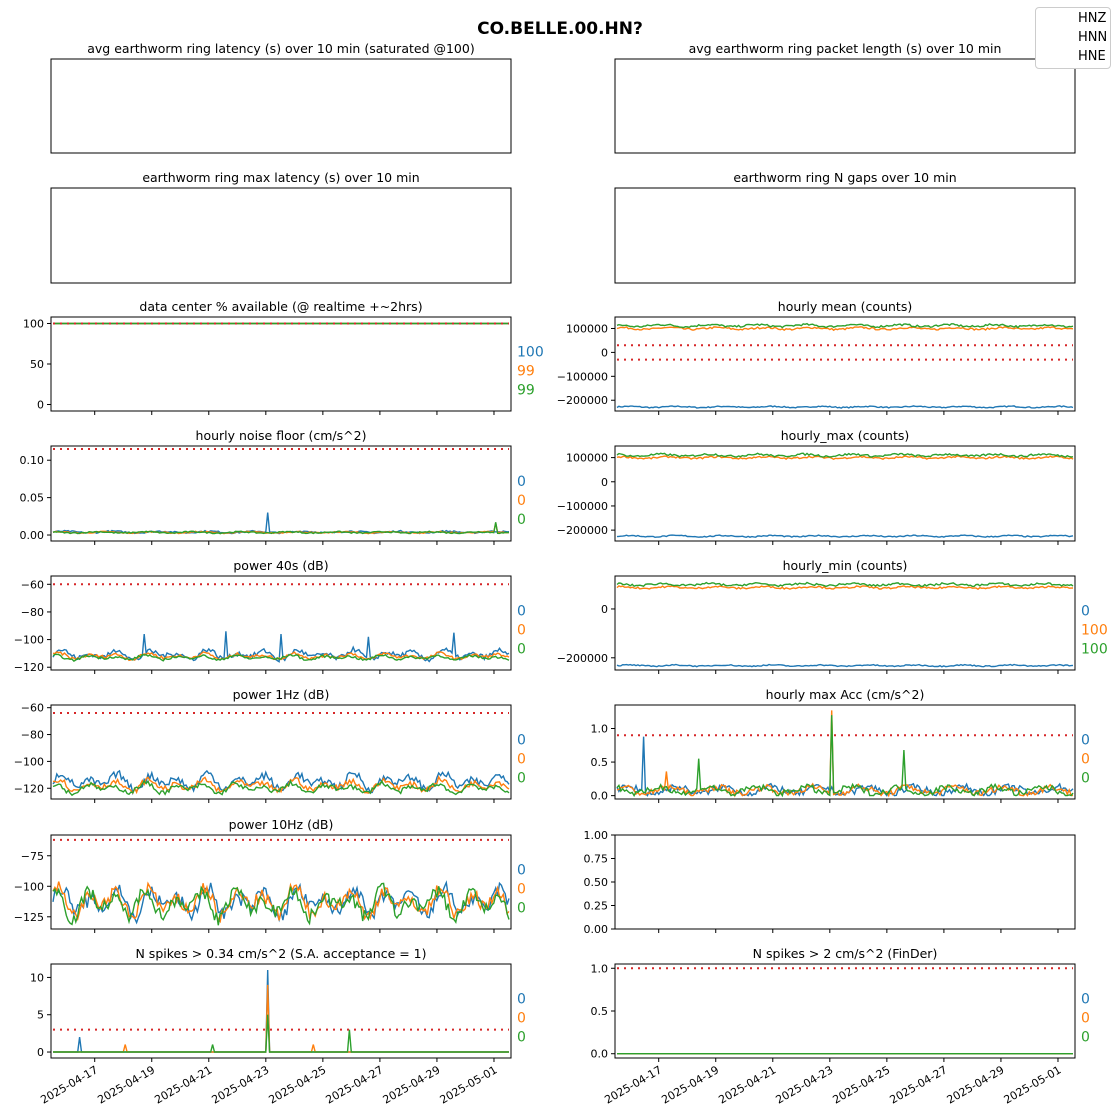 Image resolution: width=1120 pixels, height=1120 pixels. I want to click on y-tick-label: 0.25, so click(596, 906).